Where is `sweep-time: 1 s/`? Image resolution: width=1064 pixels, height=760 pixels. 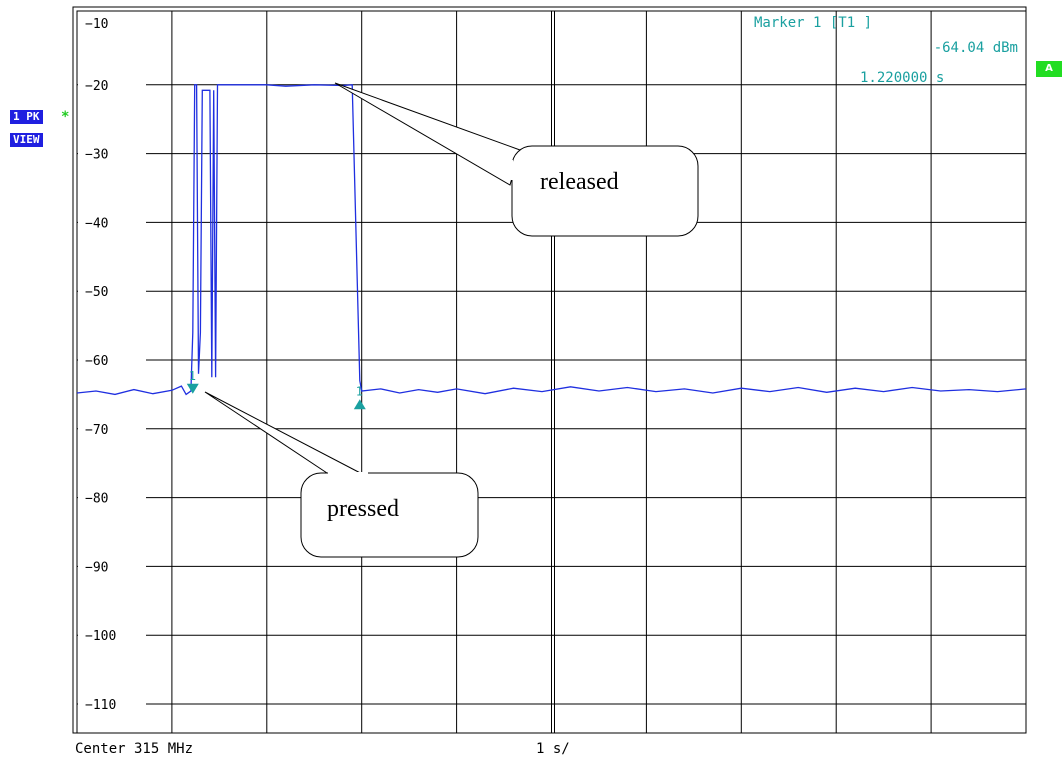
sweep-time: 1 s/ is located at coordinates (553, 749).